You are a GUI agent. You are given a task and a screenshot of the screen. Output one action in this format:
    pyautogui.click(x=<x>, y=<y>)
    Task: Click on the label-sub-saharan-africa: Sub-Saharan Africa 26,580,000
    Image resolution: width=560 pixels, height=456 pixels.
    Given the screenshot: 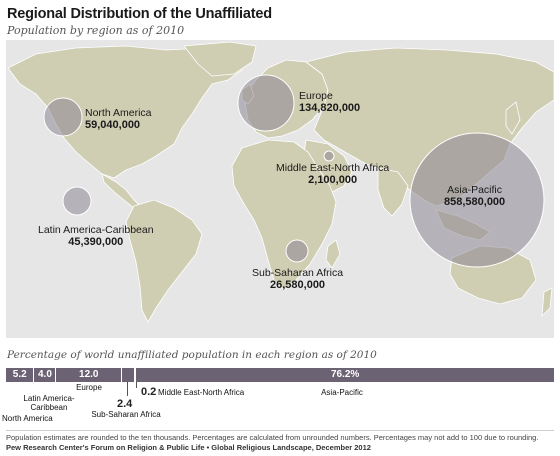 What is the action you would take?
    pyautogui.click(x=297, y=279)
    